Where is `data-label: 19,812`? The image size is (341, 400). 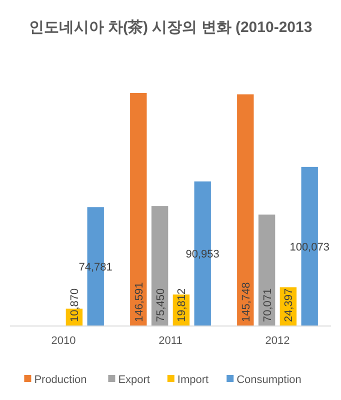 data-label: 19,812 is located at coordinates (182, 305).